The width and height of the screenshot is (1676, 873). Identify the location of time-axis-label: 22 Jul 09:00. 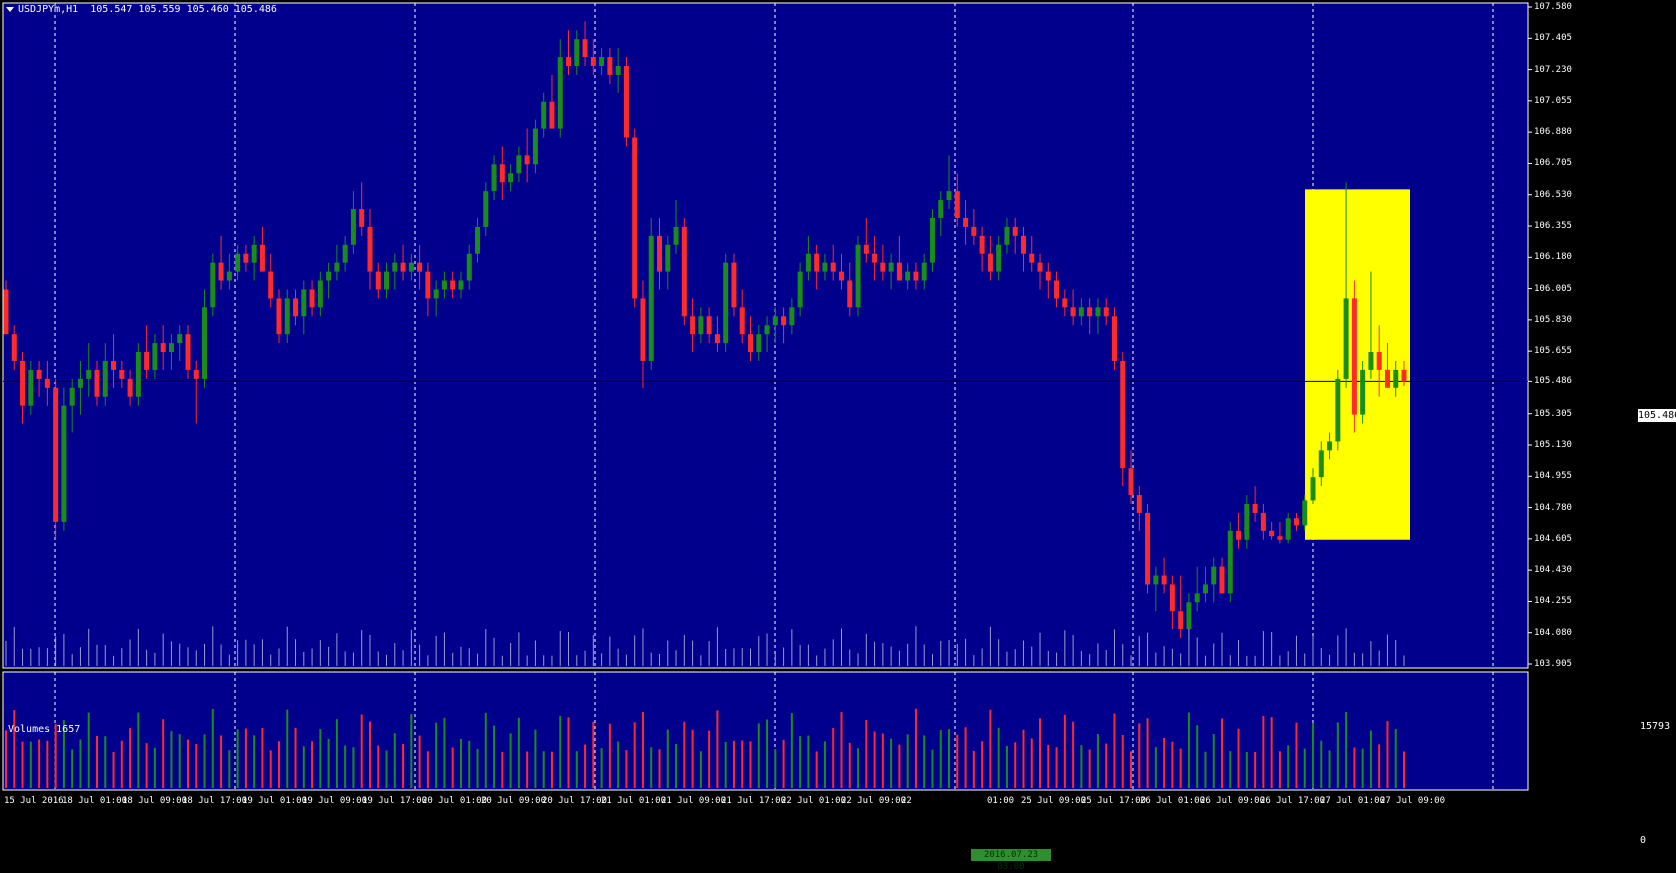
(874, 801).